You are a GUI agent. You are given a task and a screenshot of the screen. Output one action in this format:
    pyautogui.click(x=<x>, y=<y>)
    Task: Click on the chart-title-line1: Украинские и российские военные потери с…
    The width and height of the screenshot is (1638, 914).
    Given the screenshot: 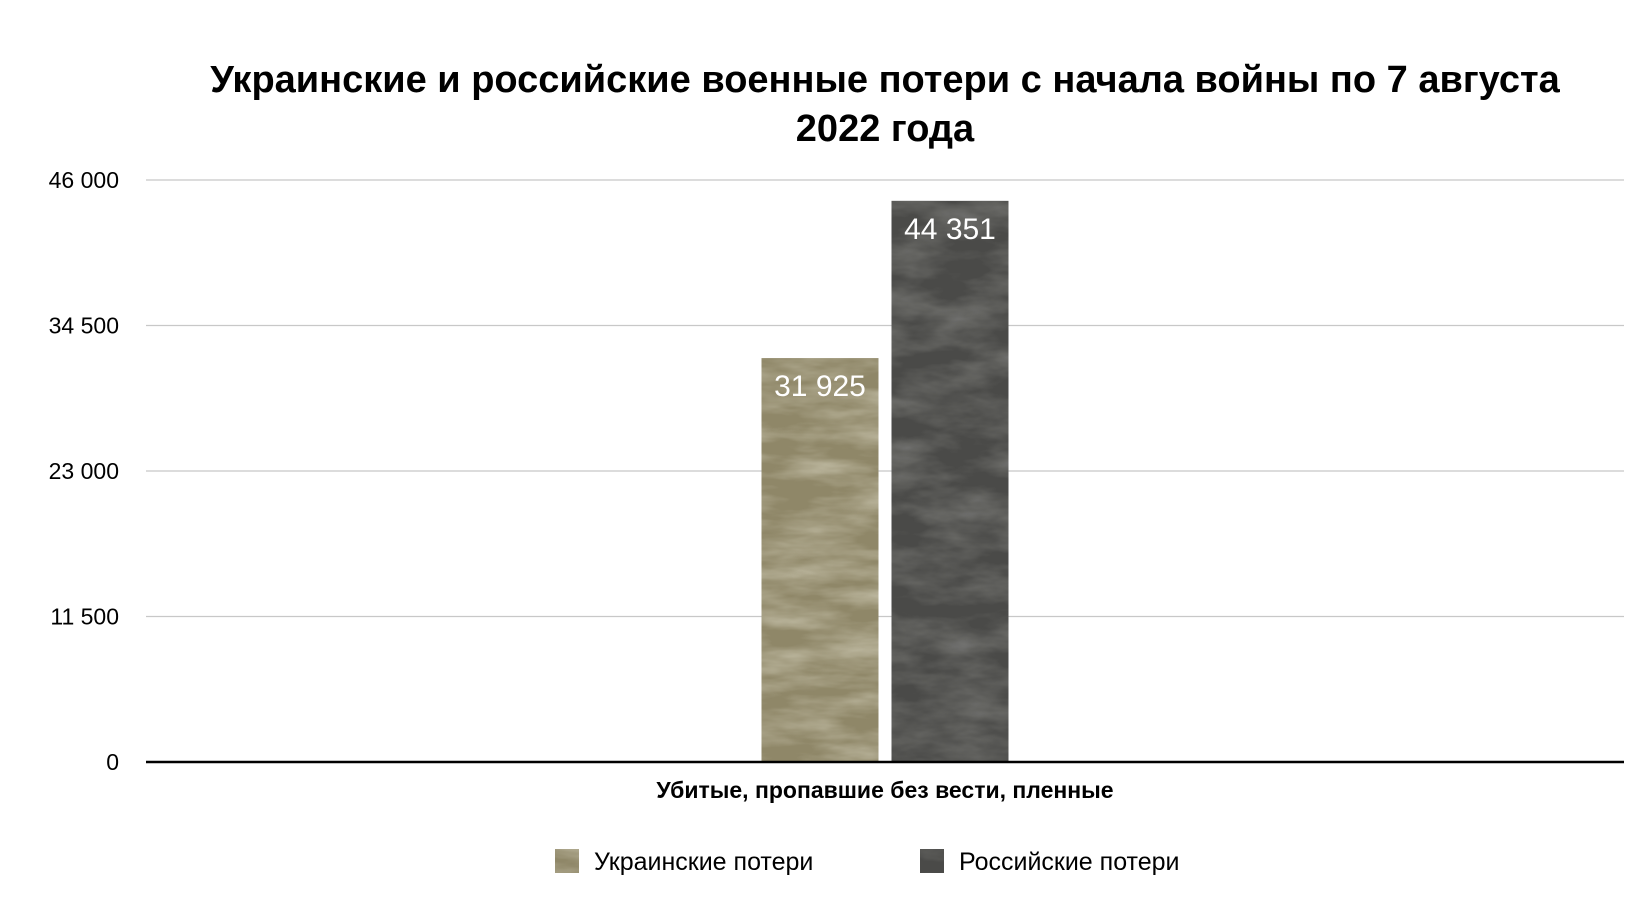 What is the action you would take?
    pyautogui.click(x=885, y=80)
    